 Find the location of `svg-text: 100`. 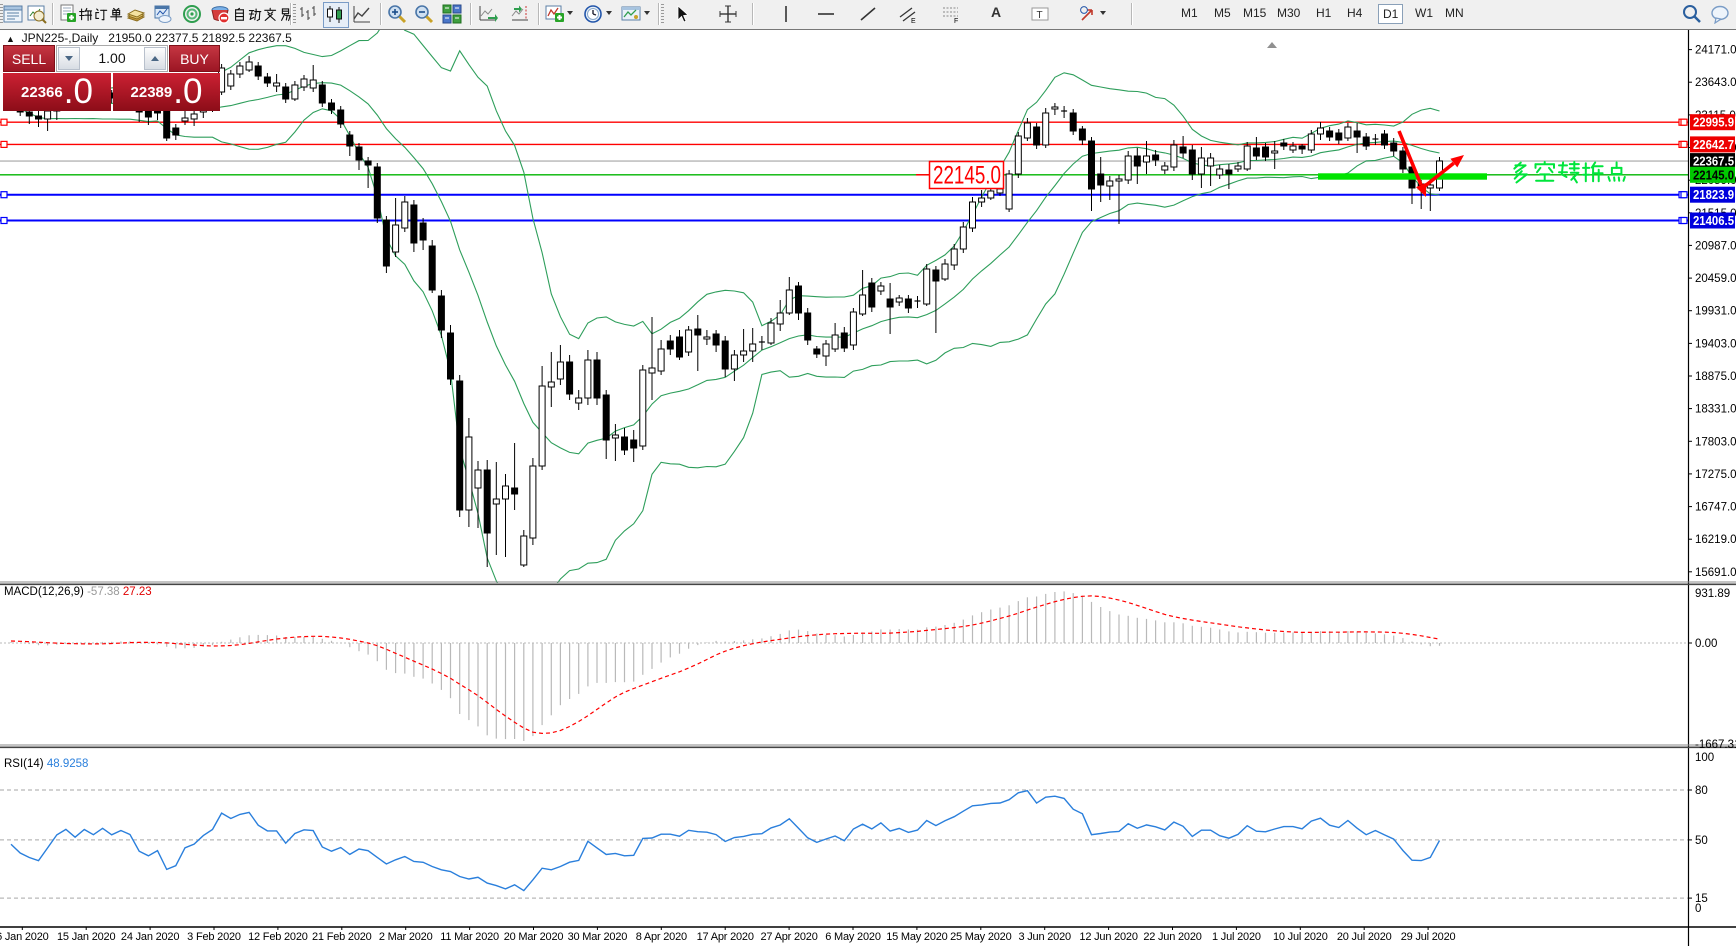

svg-text: 100 is located at coordinates (1704, 758).